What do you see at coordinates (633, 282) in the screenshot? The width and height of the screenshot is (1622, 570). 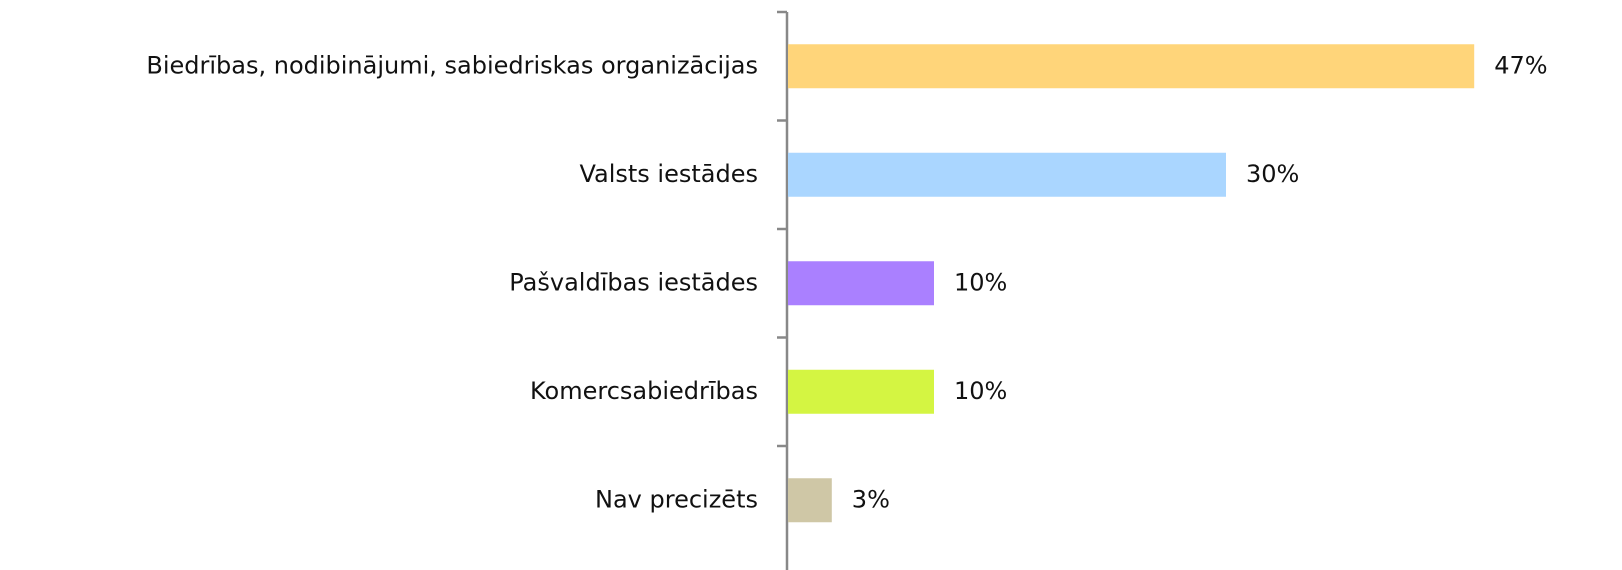 I see `category-label: Pašvaldības iestādes` at bounding box center [633, 282].